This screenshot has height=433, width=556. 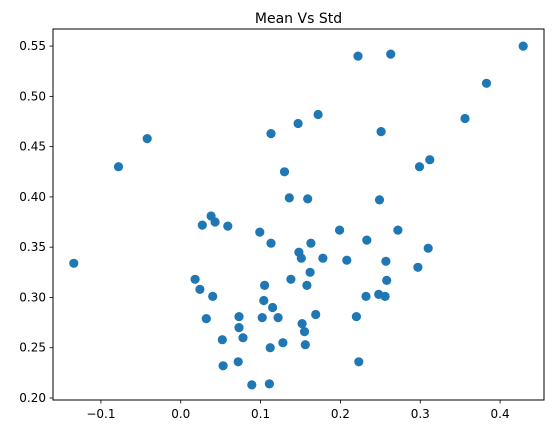 I want to click on y-tick-label: 0.25, so click(x=32, y=348).